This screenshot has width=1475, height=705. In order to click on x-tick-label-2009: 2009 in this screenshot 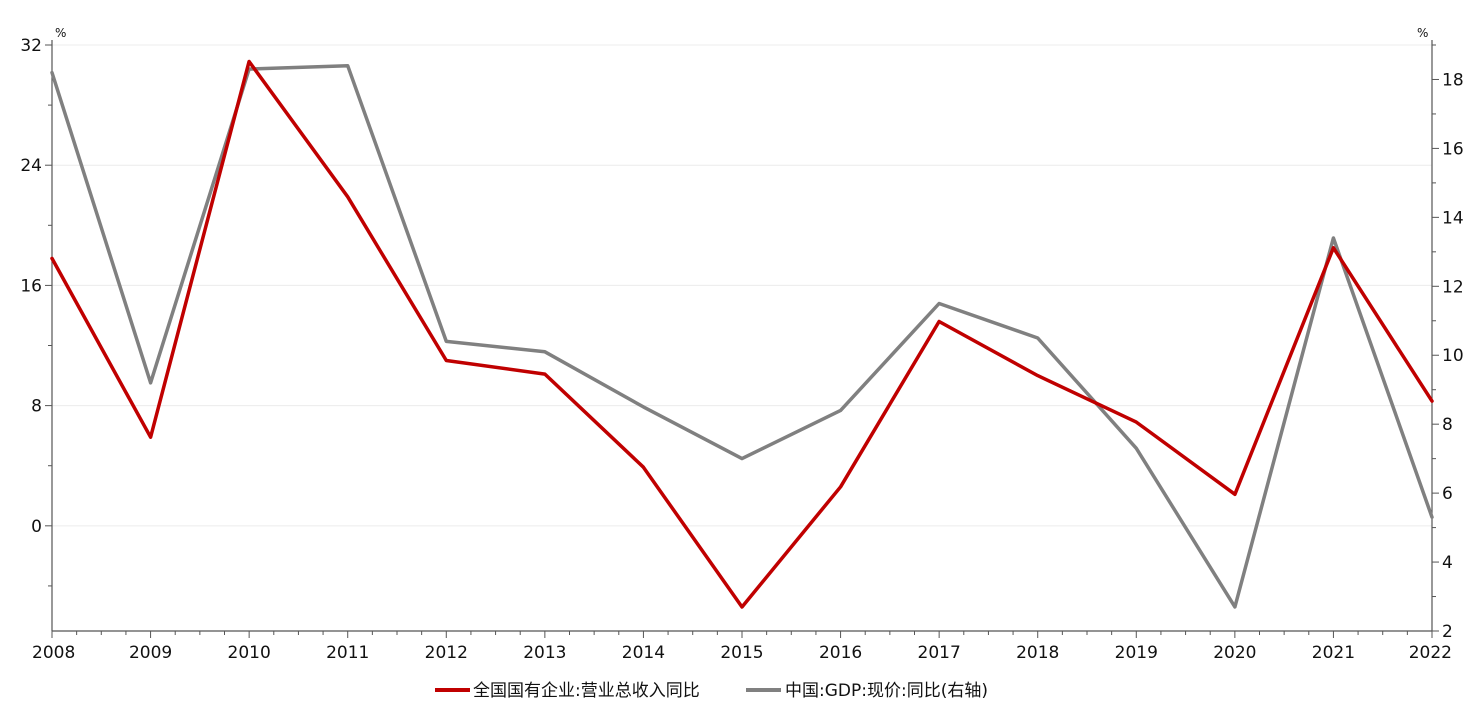, I will do `click(150, 653)`.